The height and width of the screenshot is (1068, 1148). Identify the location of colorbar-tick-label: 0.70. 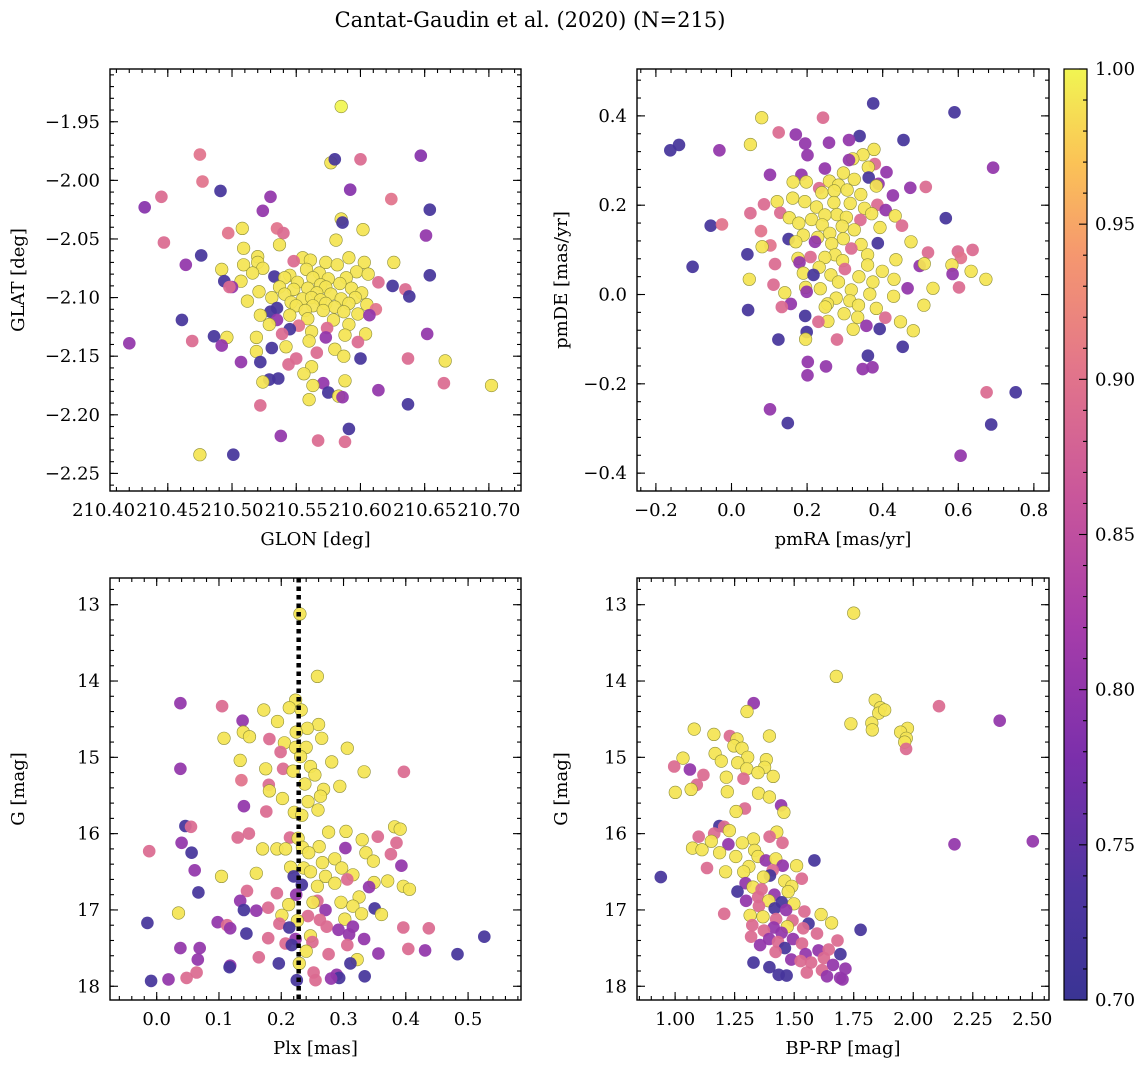
(1115, 1000).